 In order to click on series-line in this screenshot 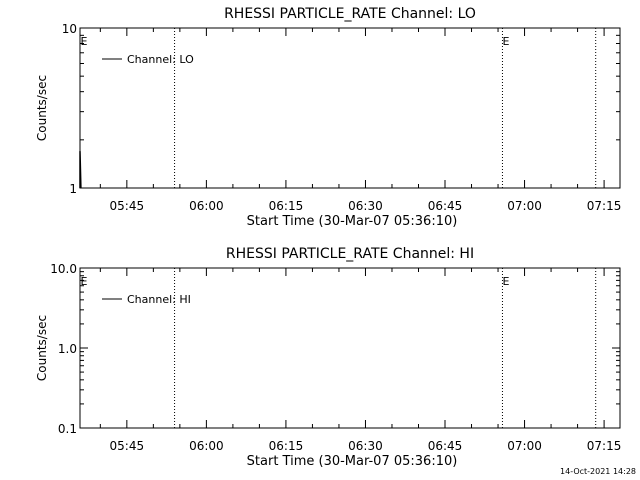, I will do `click(80, 170)`.